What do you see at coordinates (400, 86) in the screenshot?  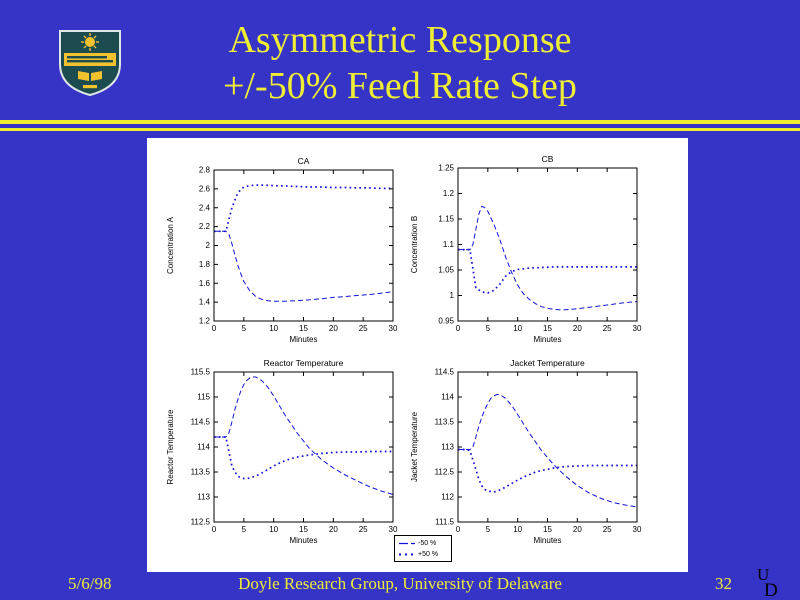 I see `title-line-2: +/-50% Feed Rate Step` at bounding box center [400, 86].